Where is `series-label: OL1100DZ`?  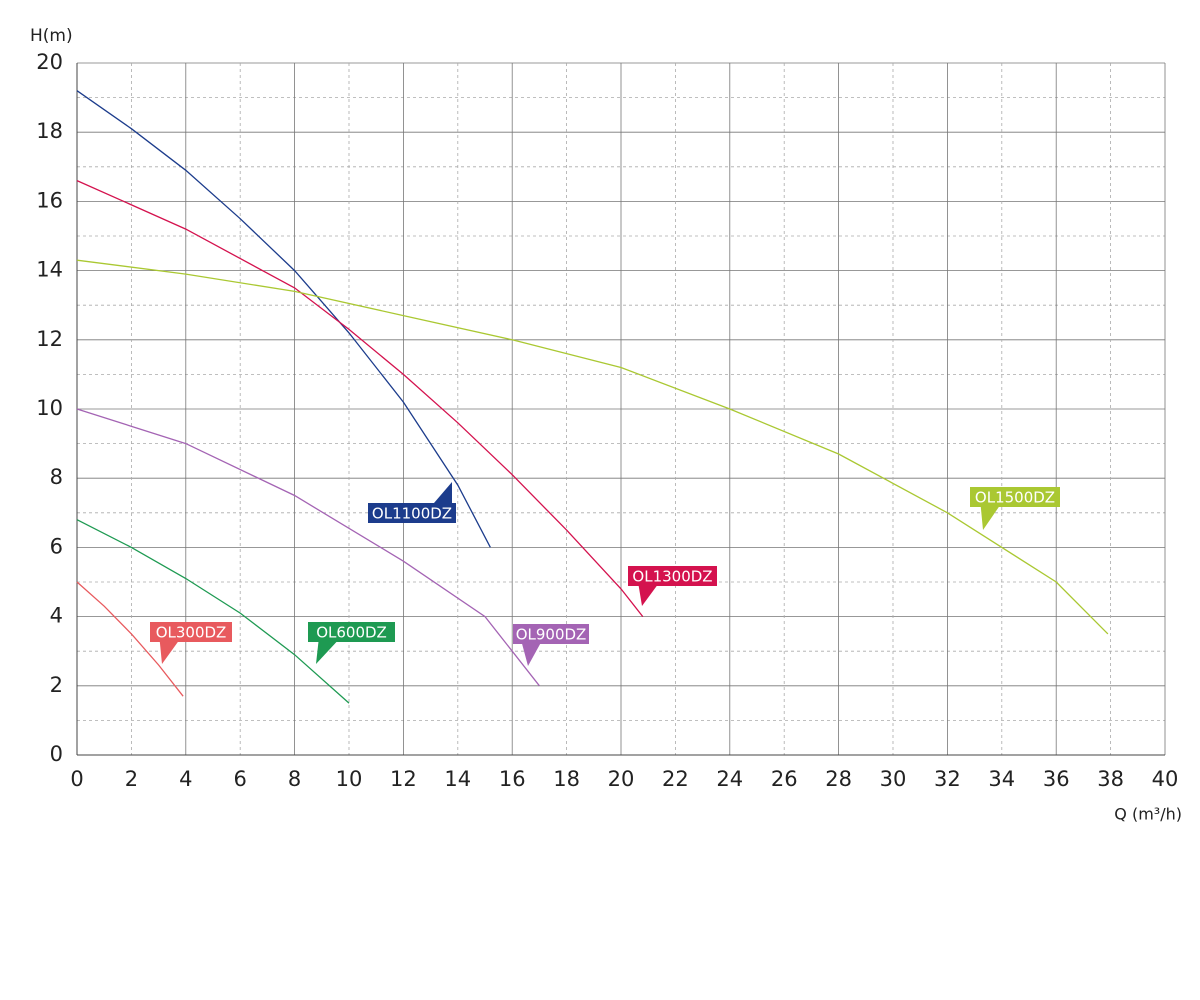 series-label: OL1100DZ is located at coordinates (412, 514).